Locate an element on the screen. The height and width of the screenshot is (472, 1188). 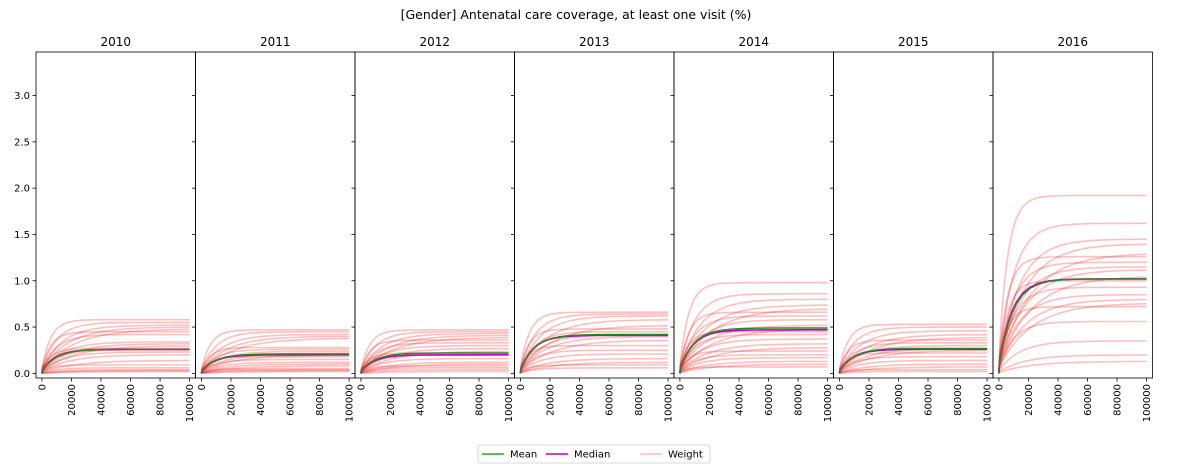
y-tick-label: 1.0 is located at coordinates (22, 281).